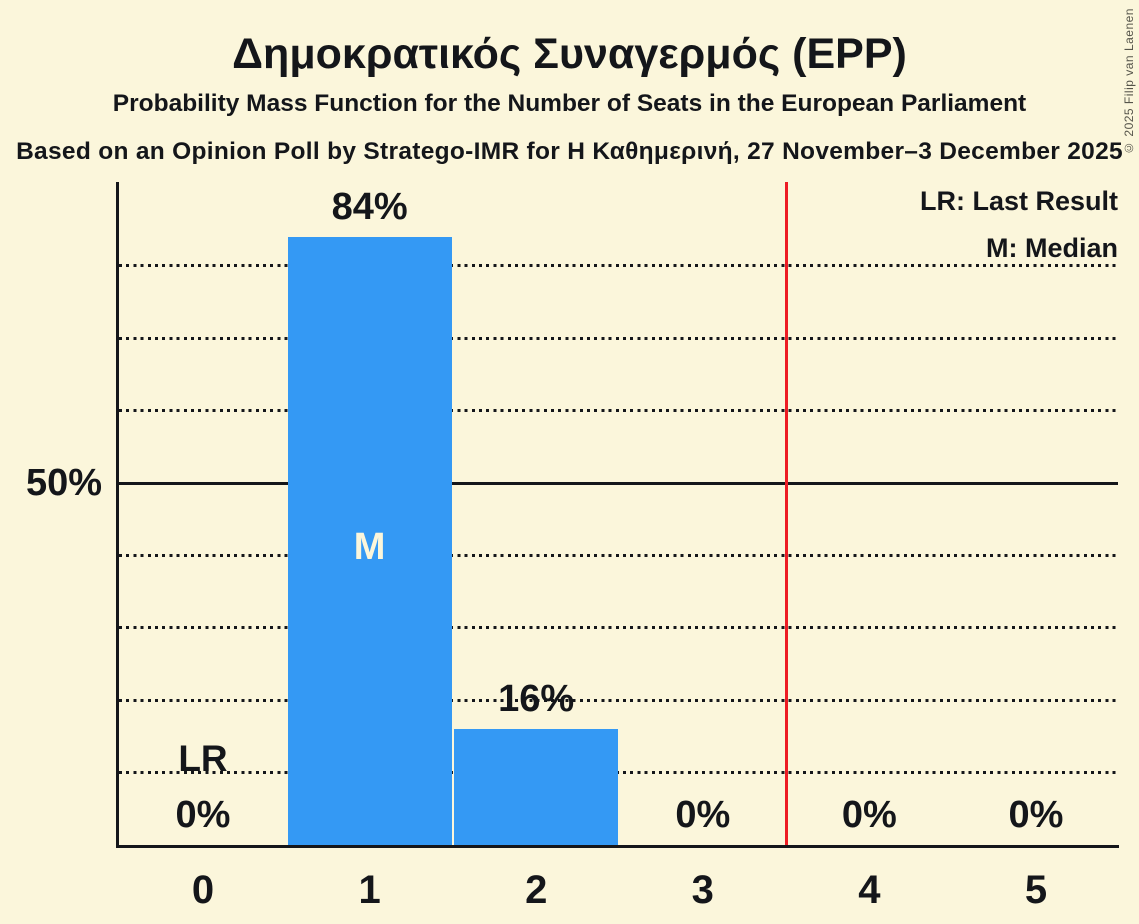 This screenshot has height=924, width=1139. What do you see at coordinates (1018, 201) in the screenshot?
I see `legend-last-result: LR: Last Result` at bounding box center [1018, 201].